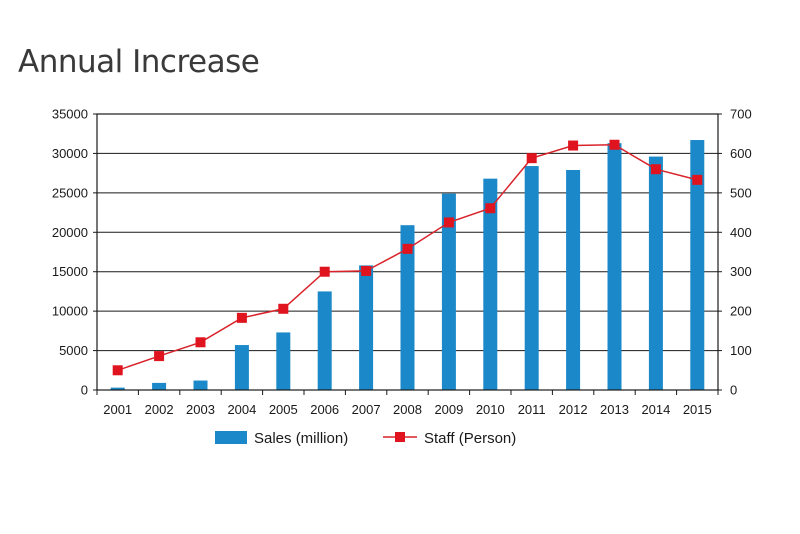 This screenshot has width=800, height=534. What do you see at coordinates (139, 62) in the screenshot?
I see `chart-title: Annual Increase` at bounding box center [139, 62].